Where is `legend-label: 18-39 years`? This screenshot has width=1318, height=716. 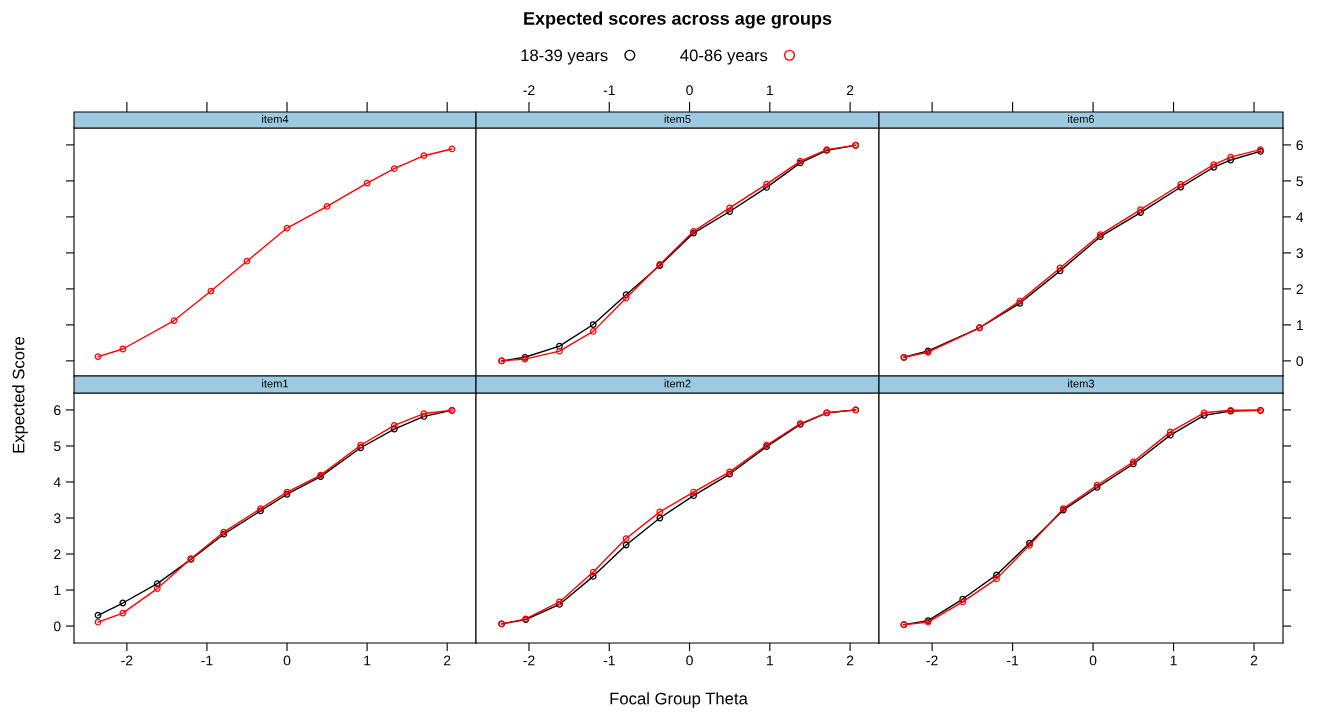
legend-label: 18-39 years is located at coordinates (564, 57).